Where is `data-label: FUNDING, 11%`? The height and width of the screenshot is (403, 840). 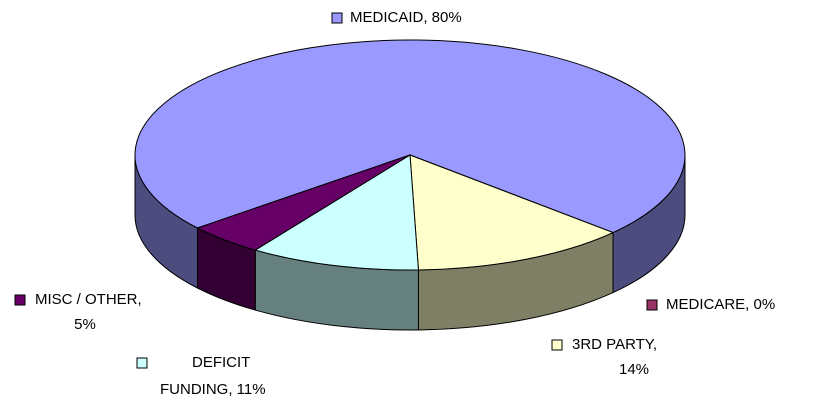
data-label: FUNDING, 11% is located at coordinates (213, 389).